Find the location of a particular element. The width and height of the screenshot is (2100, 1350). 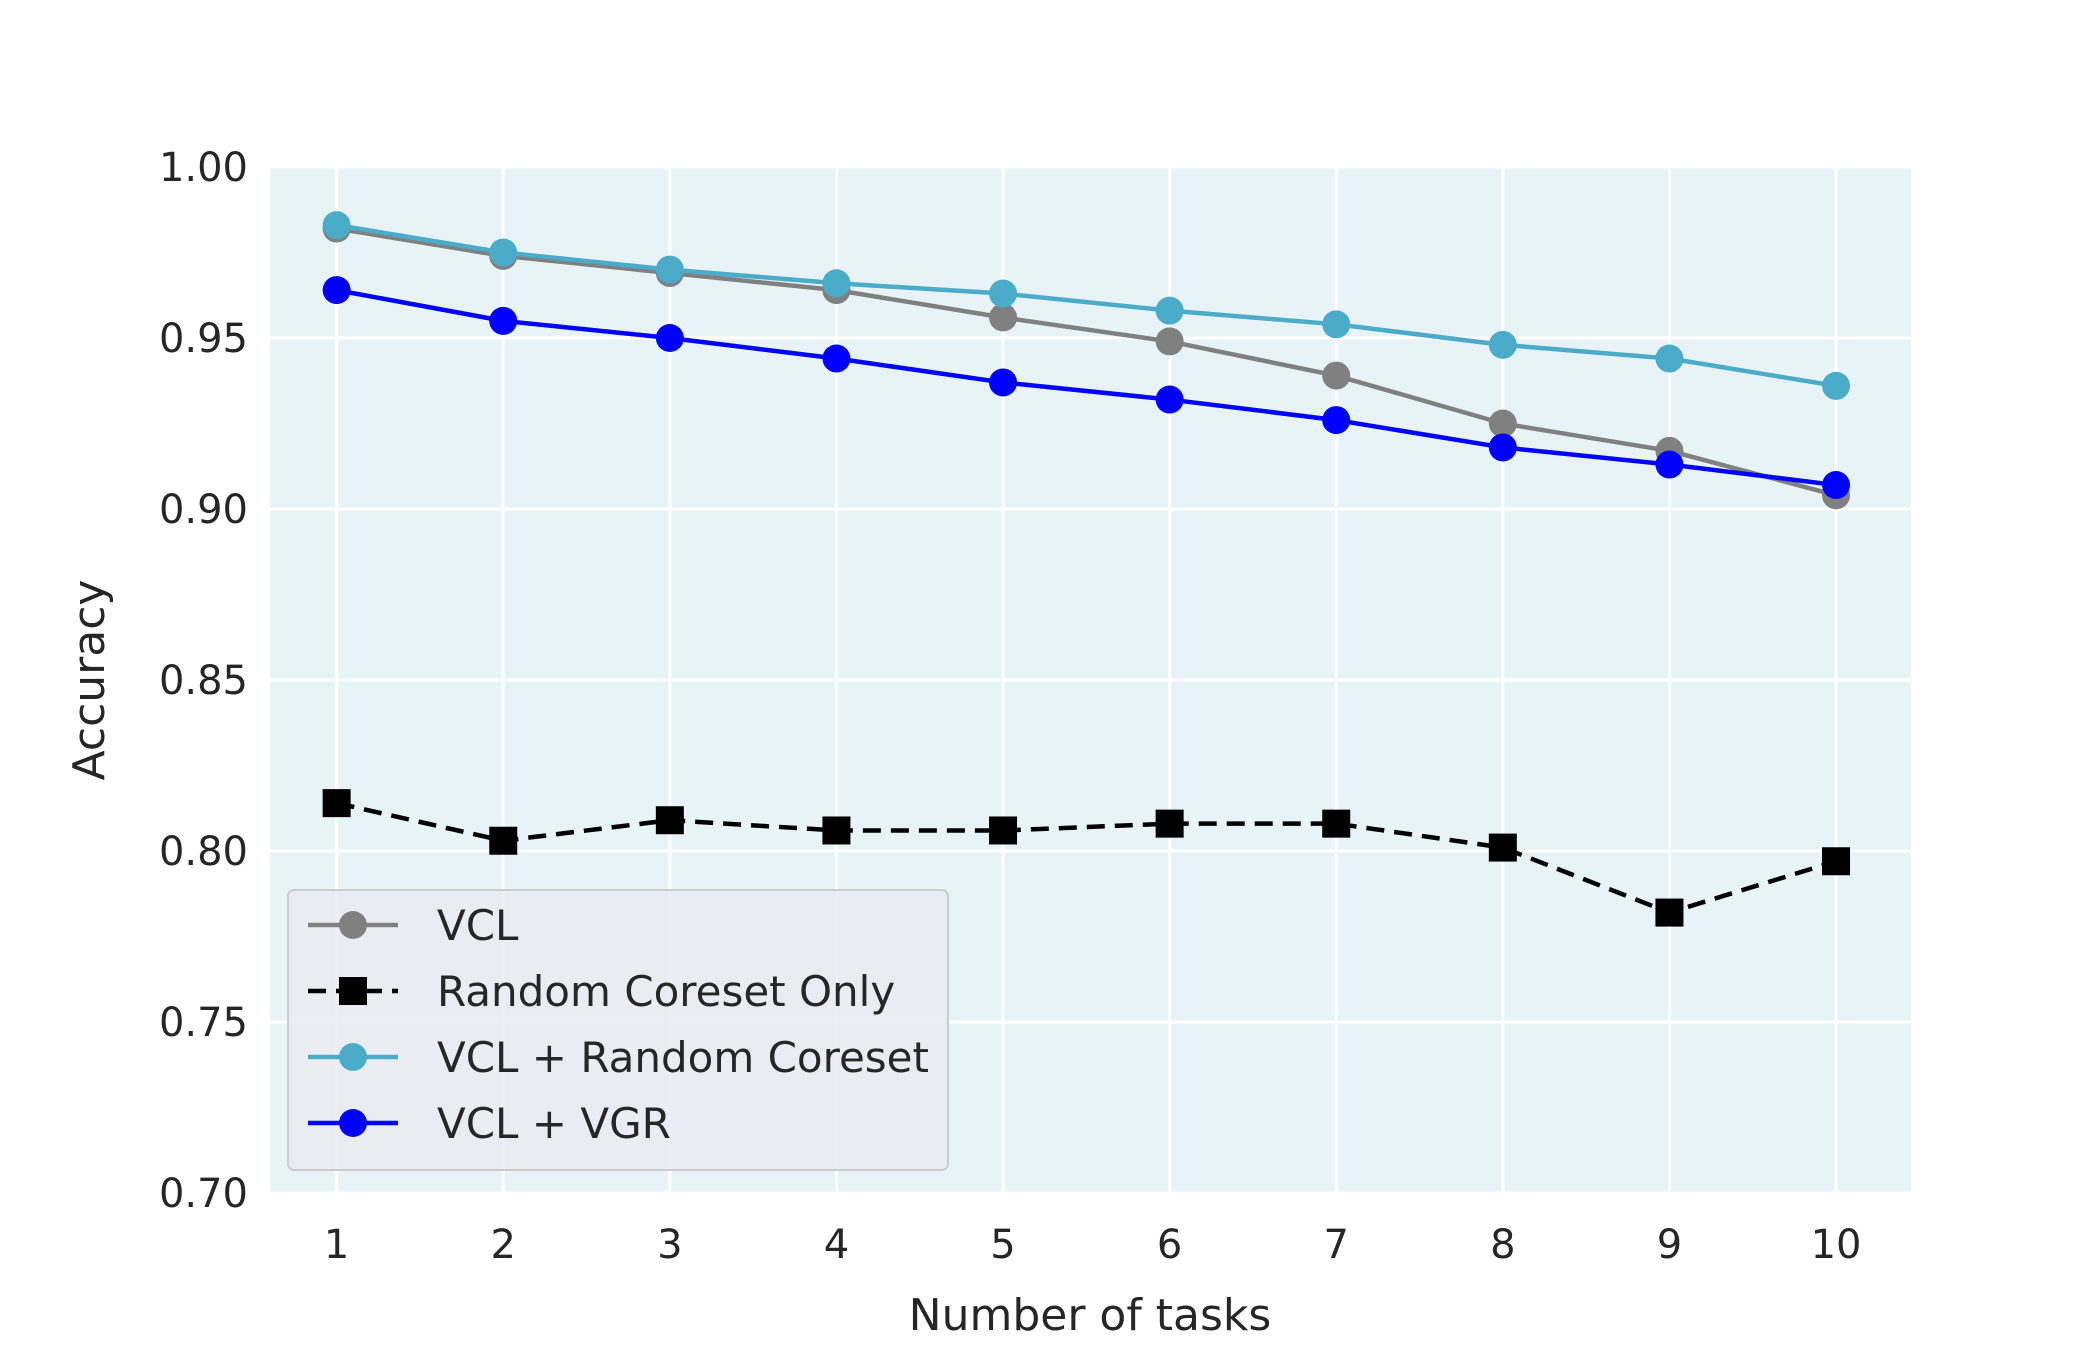

y-tick-label: 0.80 is located at coordinates (203, 852).